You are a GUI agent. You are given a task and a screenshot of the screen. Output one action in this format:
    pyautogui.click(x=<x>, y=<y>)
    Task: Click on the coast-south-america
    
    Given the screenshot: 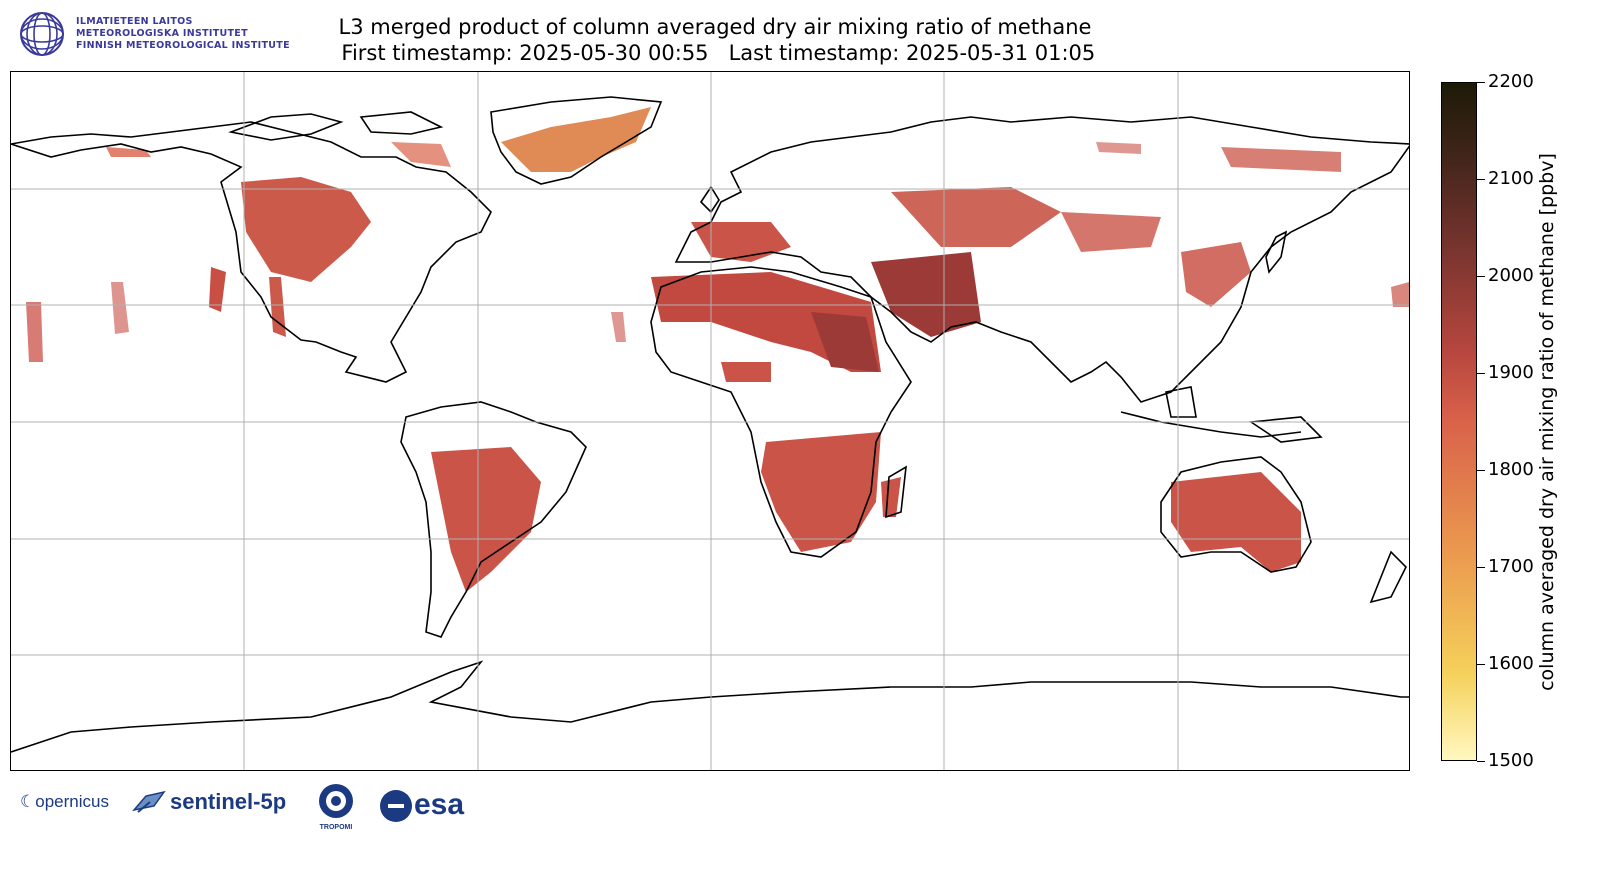 What is the action you would take?
    pyautogui.click(x=493, y=519)
    